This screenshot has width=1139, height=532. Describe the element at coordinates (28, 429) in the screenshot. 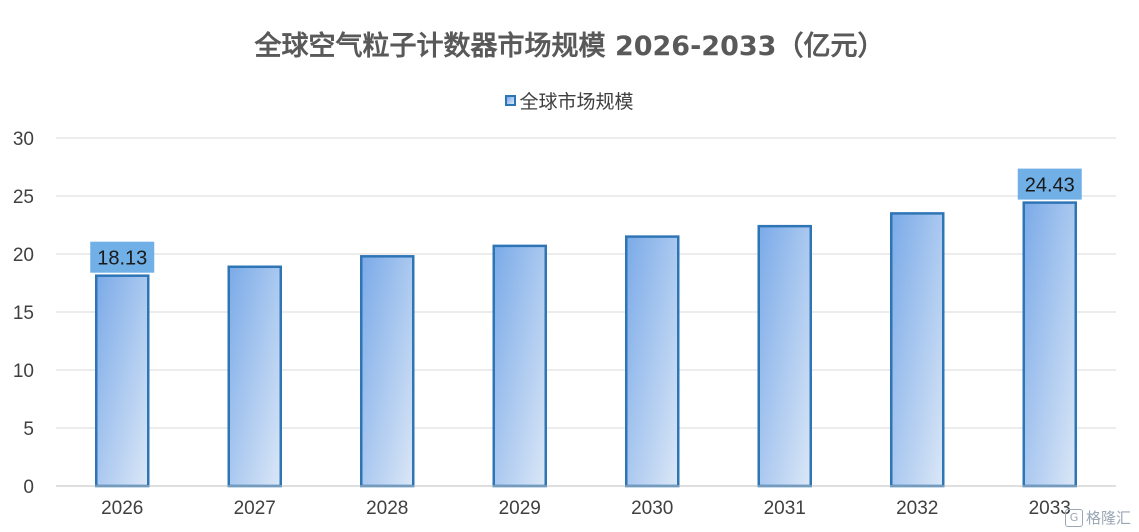

I see `y-tick-label: 5` at that location.